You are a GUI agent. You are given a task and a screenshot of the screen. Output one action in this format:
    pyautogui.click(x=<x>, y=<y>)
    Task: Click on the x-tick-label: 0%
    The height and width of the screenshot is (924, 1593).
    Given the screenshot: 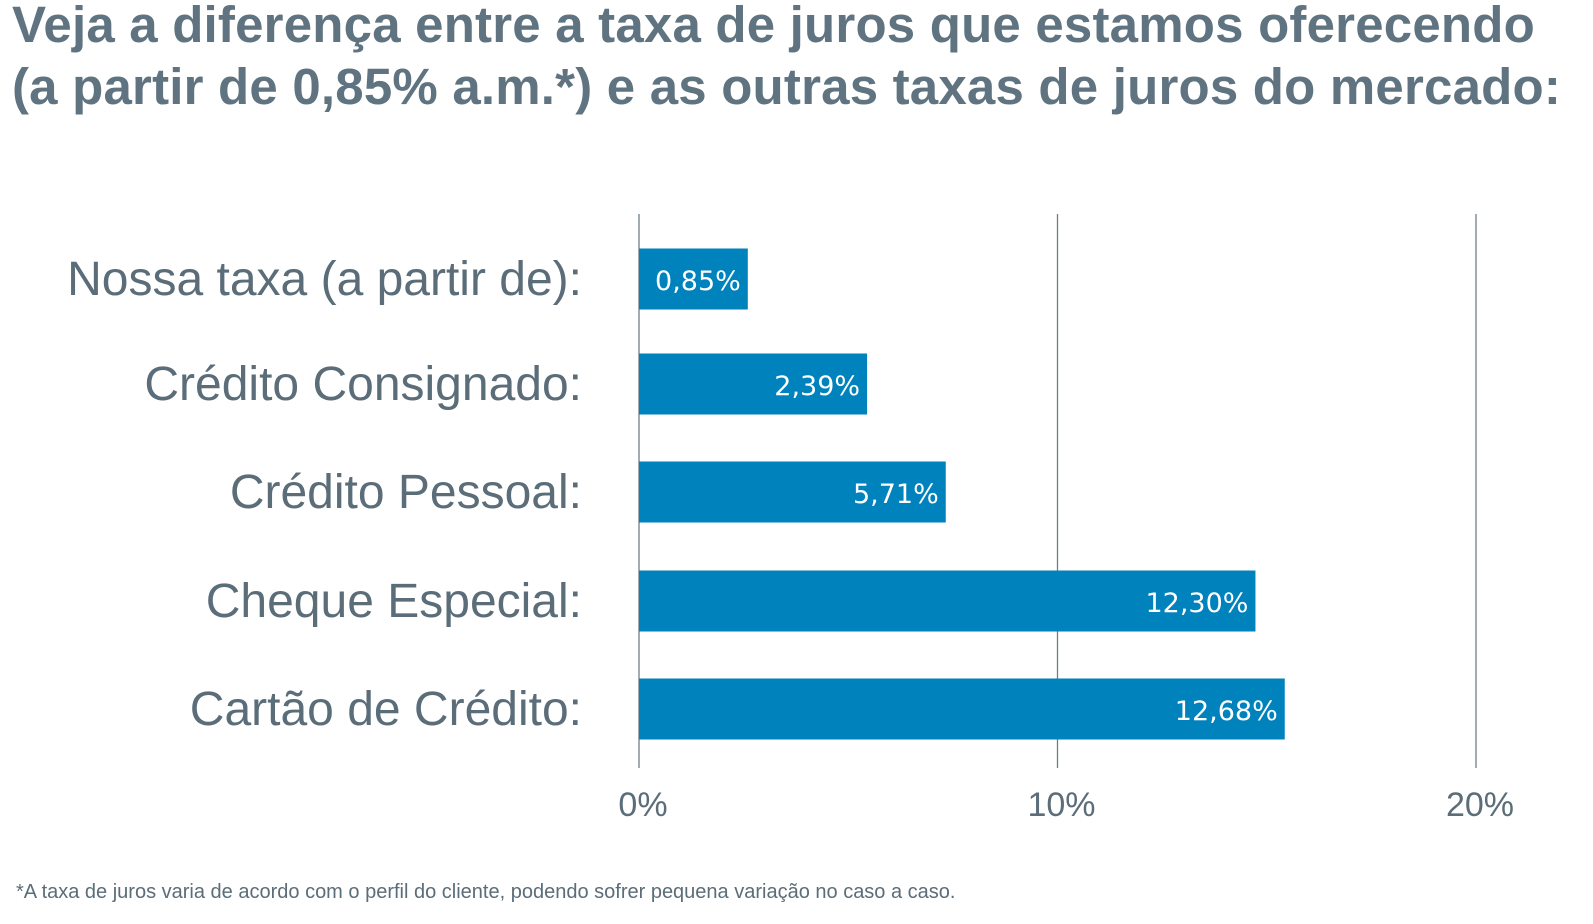 What is the action you would take?
    pyautogui.click(x=642, y=805)
    